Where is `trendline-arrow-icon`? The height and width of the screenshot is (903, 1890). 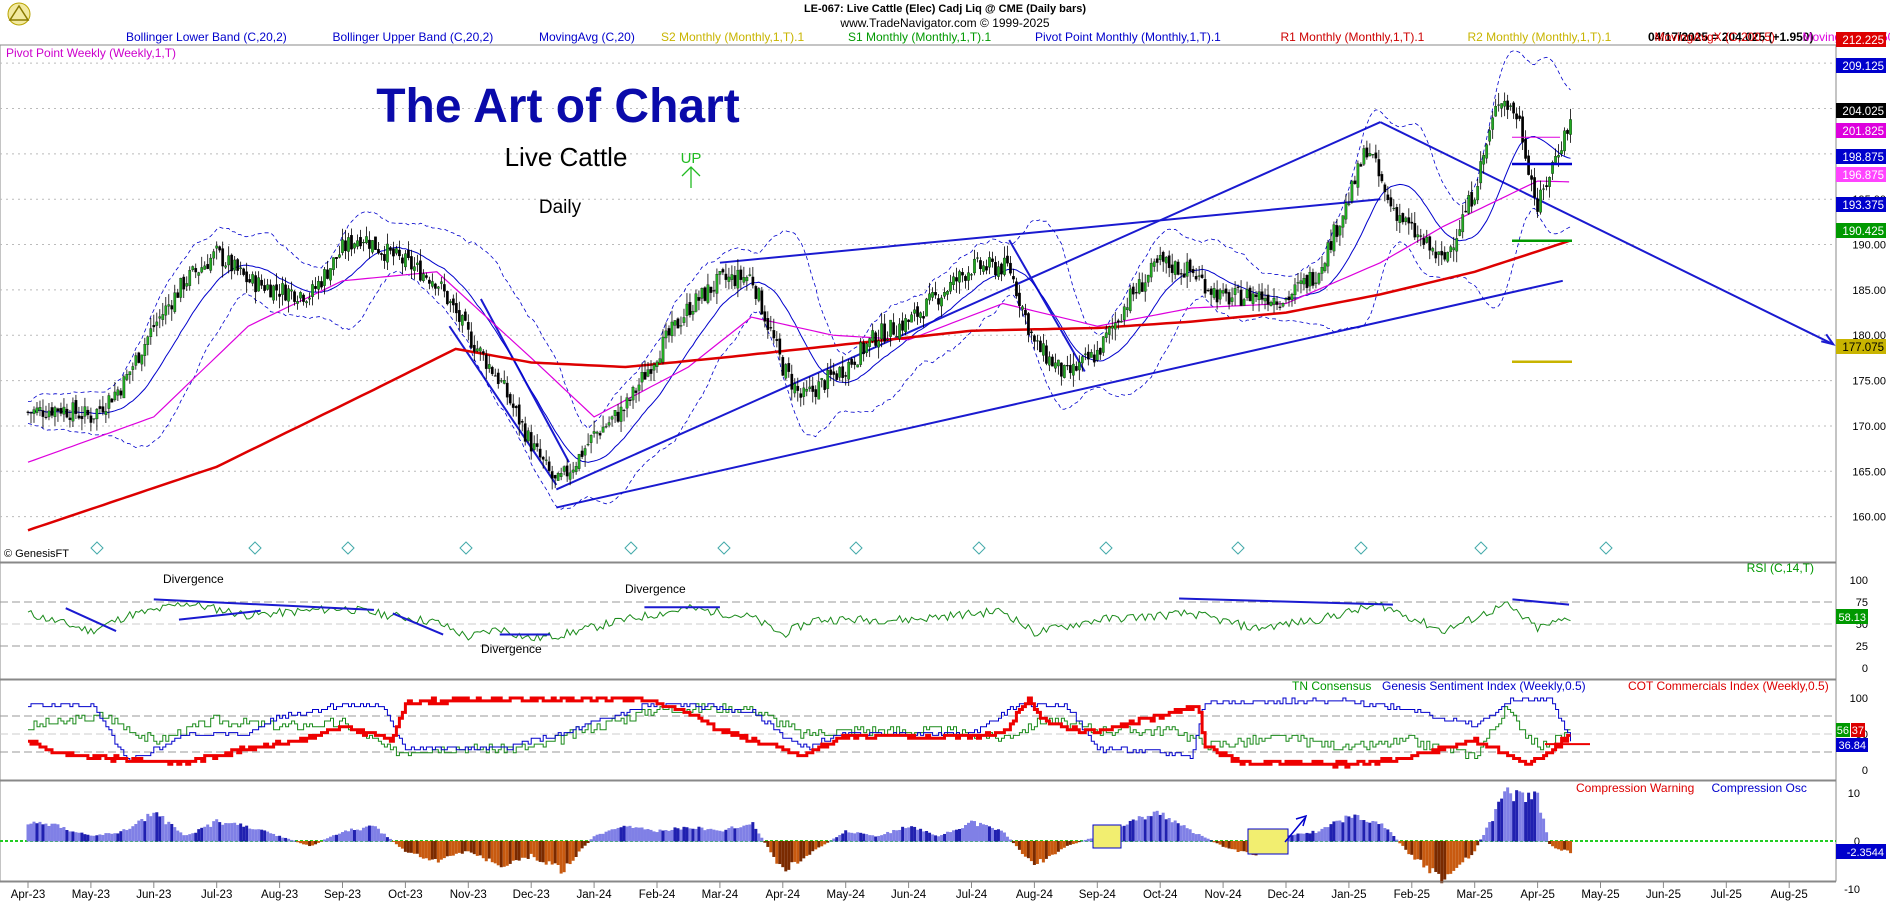
trendline-arrow-icon is located at coordinates (1828, 339).